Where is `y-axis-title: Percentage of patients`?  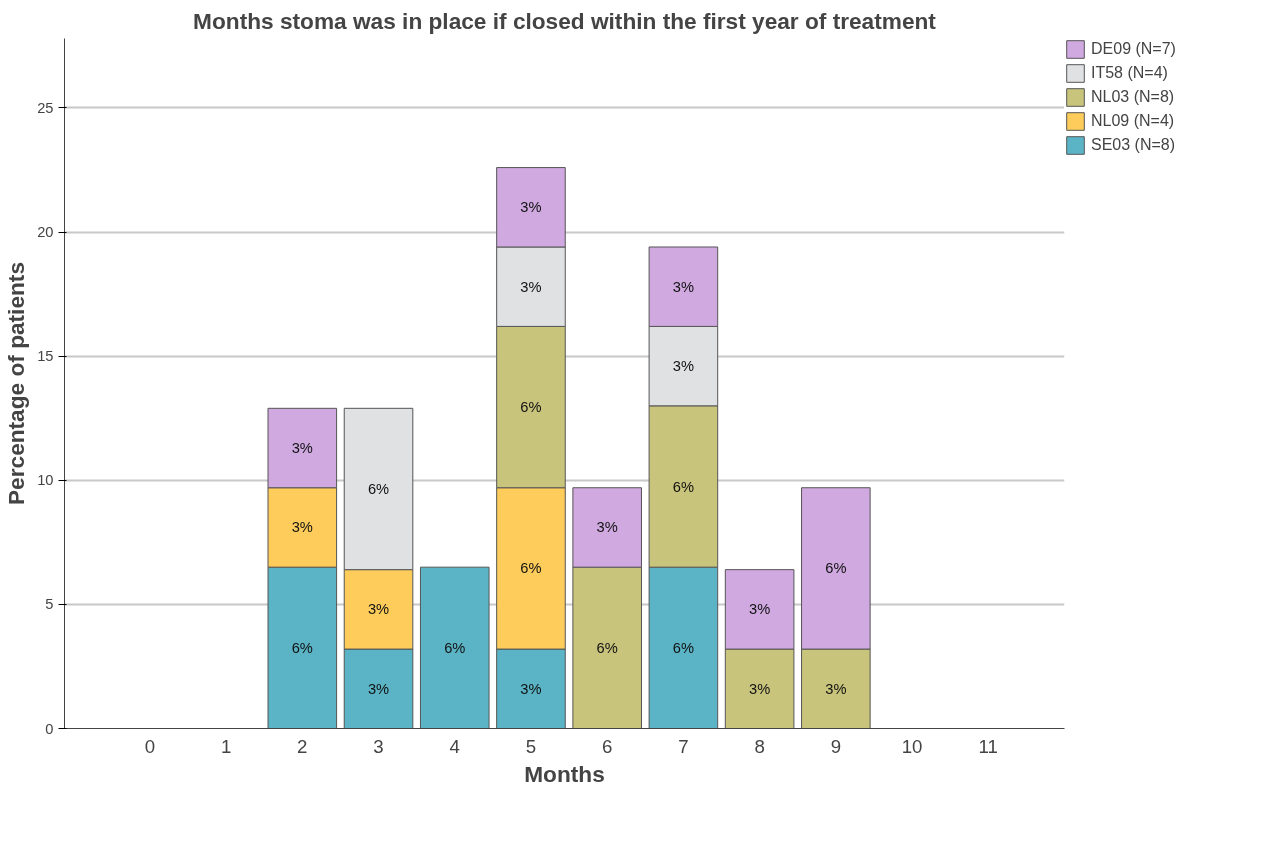
y-axis-title: Percentage of patients is located at coordinates (16, 383).